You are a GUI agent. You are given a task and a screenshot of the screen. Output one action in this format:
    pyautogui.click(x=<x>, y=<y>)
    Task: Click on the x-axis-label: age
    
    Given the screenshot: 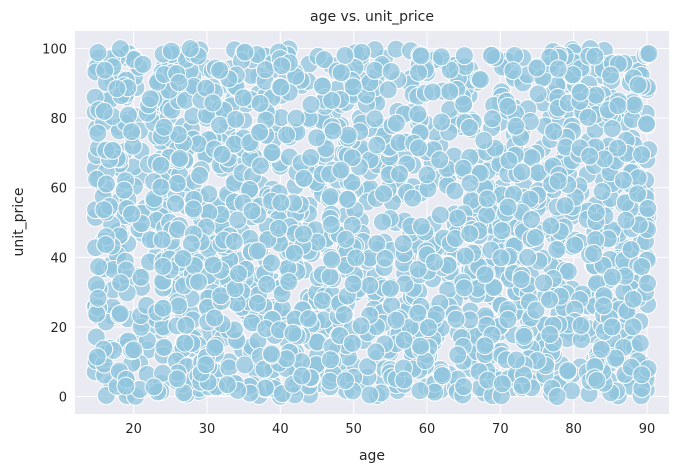 What is the action you would take?
    pyautogui.click(x=372, y=456)
    